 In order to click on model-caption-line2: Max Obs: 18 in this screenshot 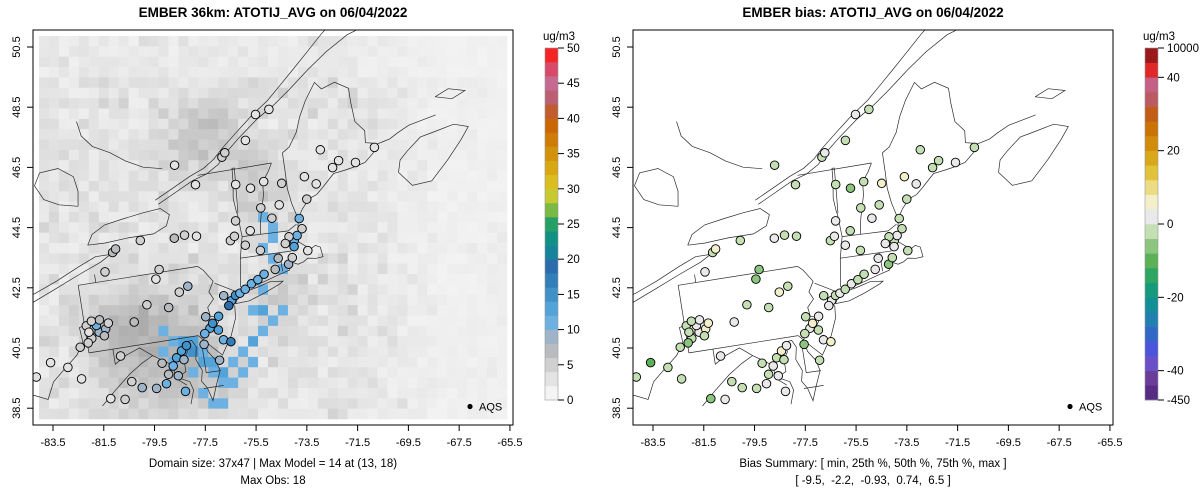, I will do `click(273, 481)`.